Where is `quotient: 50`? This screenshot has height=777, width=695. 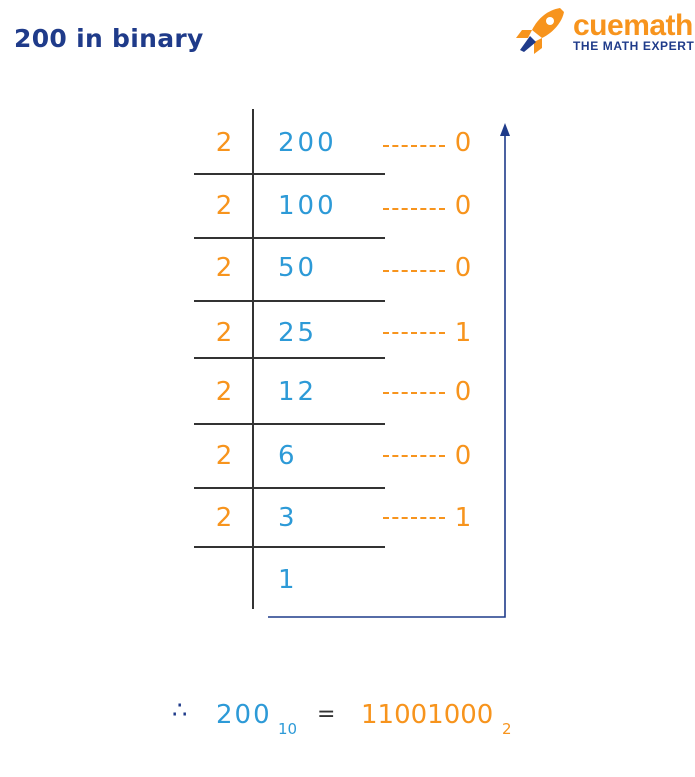 quotient: 50 is located at coordinates (298, 268).